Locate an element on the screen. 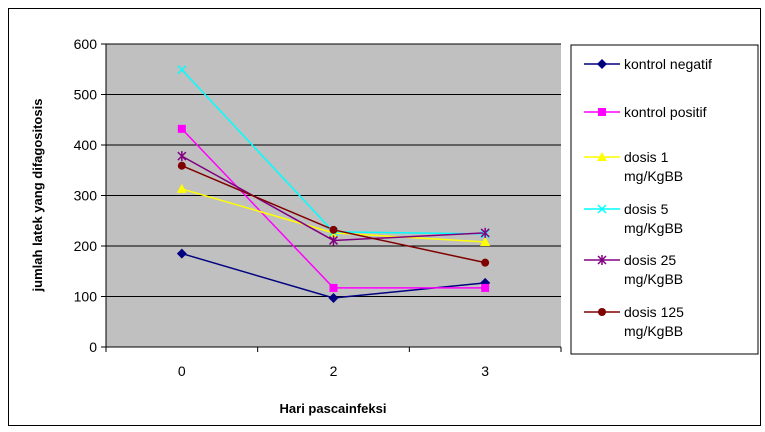 This screenshot has width=765, height=432. legend-entry: dosis 25 mg/KgBB is located at coordinates (633, 269).